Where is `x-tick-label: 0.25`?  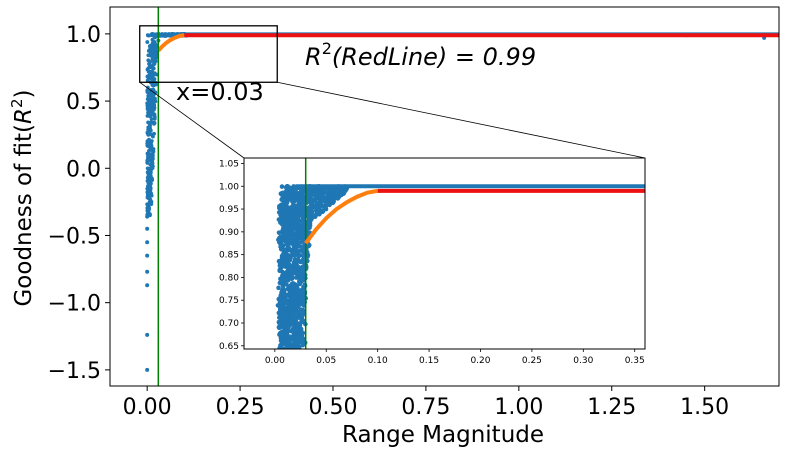
x-tick-label: 0.25 is located at coordinates (240, 407).